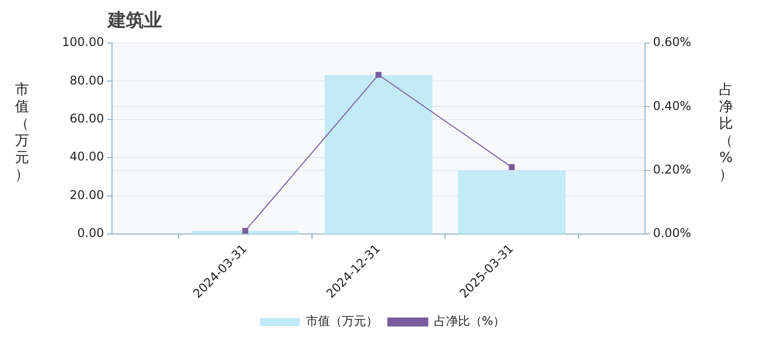  What do you see at coordinates (672, 169) in the screenshot?
I see `y2-tick-label: 0.20%` at bounding box center [672, 169].